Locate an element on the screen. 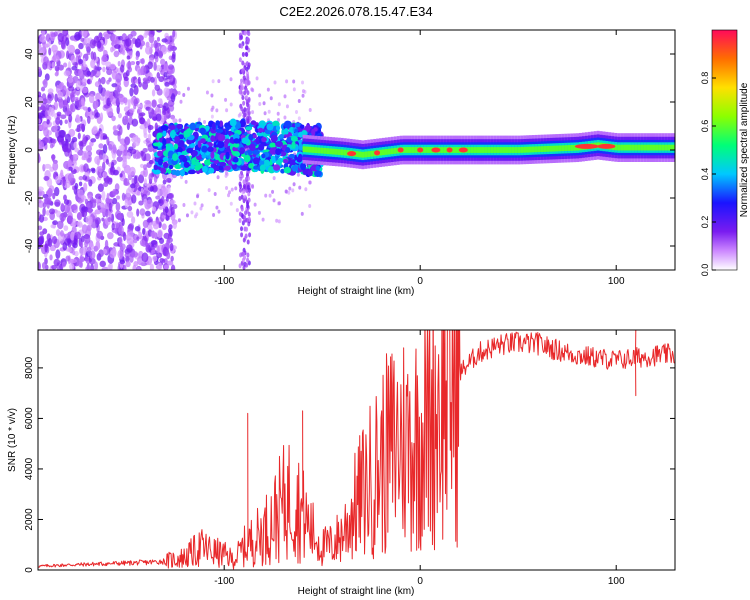 This screenshot has height=600, width=750. x-tick-label: -100 is located at coordinates (224, 281).